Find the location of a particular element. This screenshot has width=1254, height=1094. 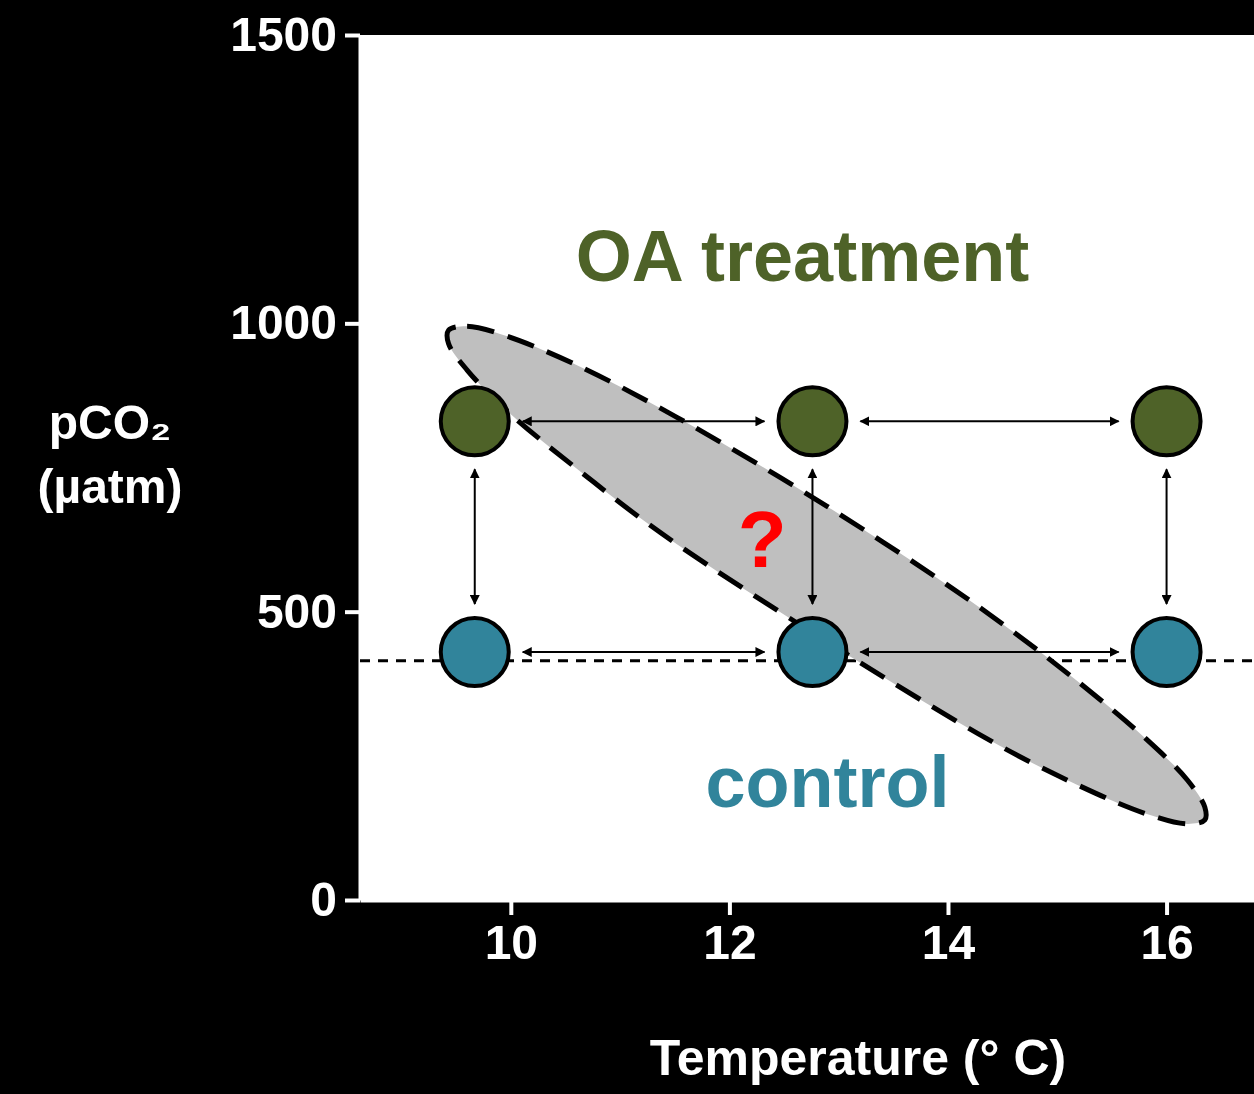

x-tick-label: 16 is located at coordinates (1167, 943).